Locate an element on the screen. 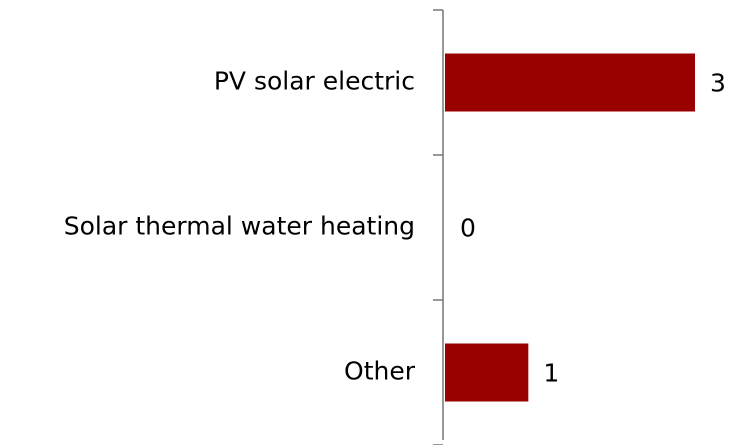  value-label: 0 is located at coordinates (468, 228).